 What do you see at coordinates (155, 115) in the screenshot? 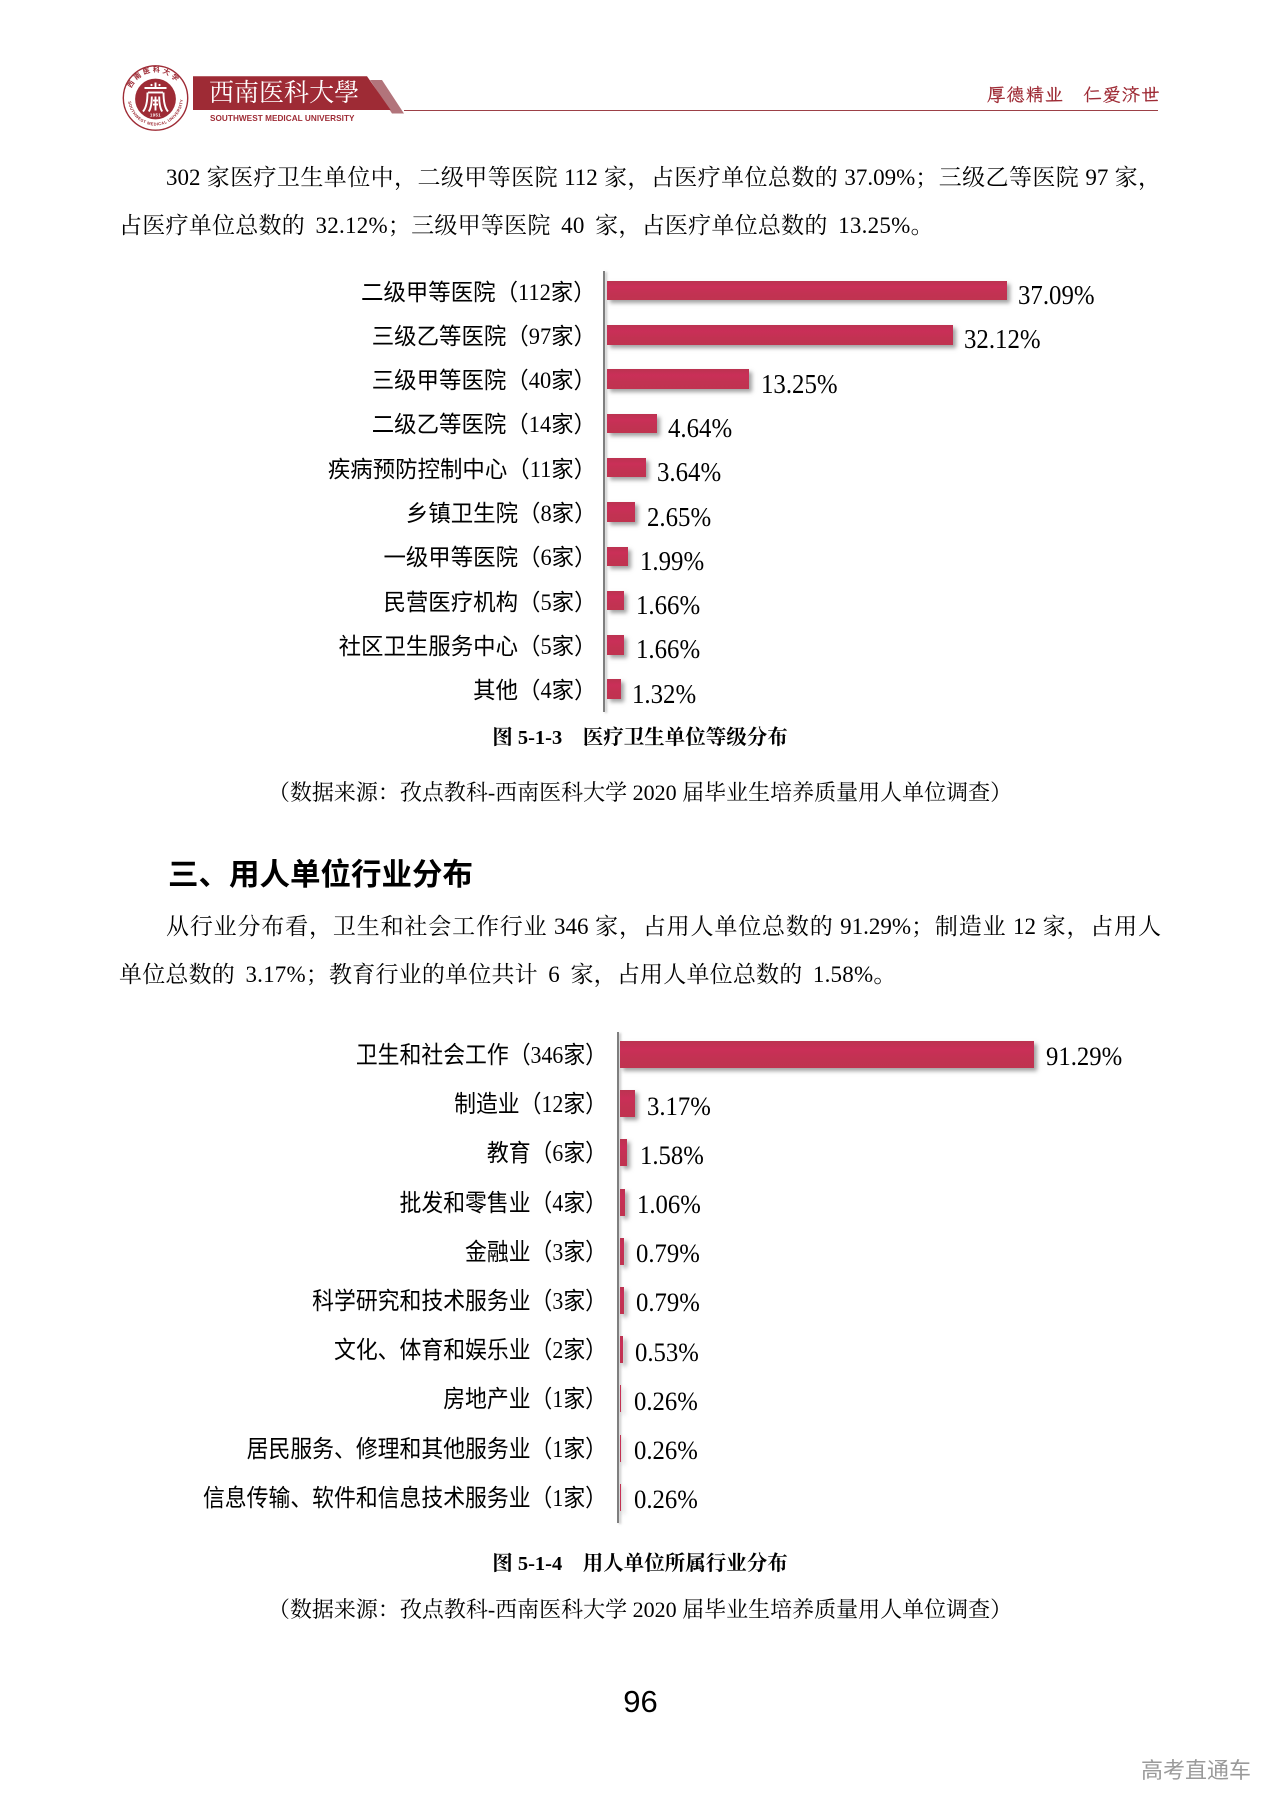
I see `svg-text: 1951` at bounding box center [155, 115].